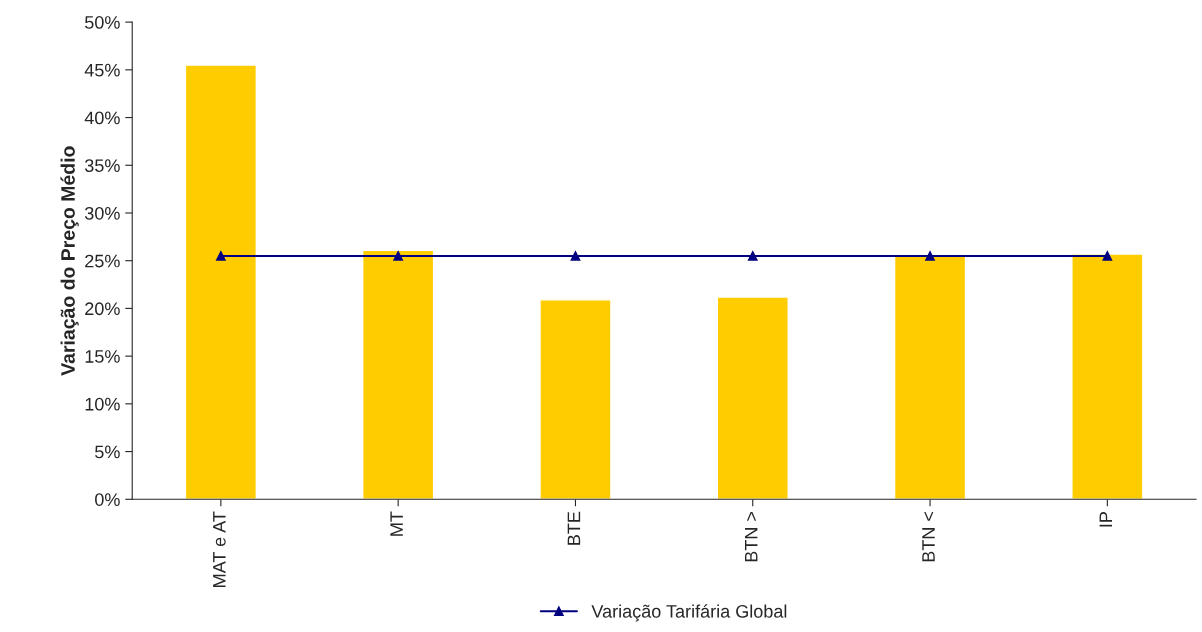  Describe the element at coordinates (102, 165) in the screenshot. I see `y-tick-label: 35%` at that location.